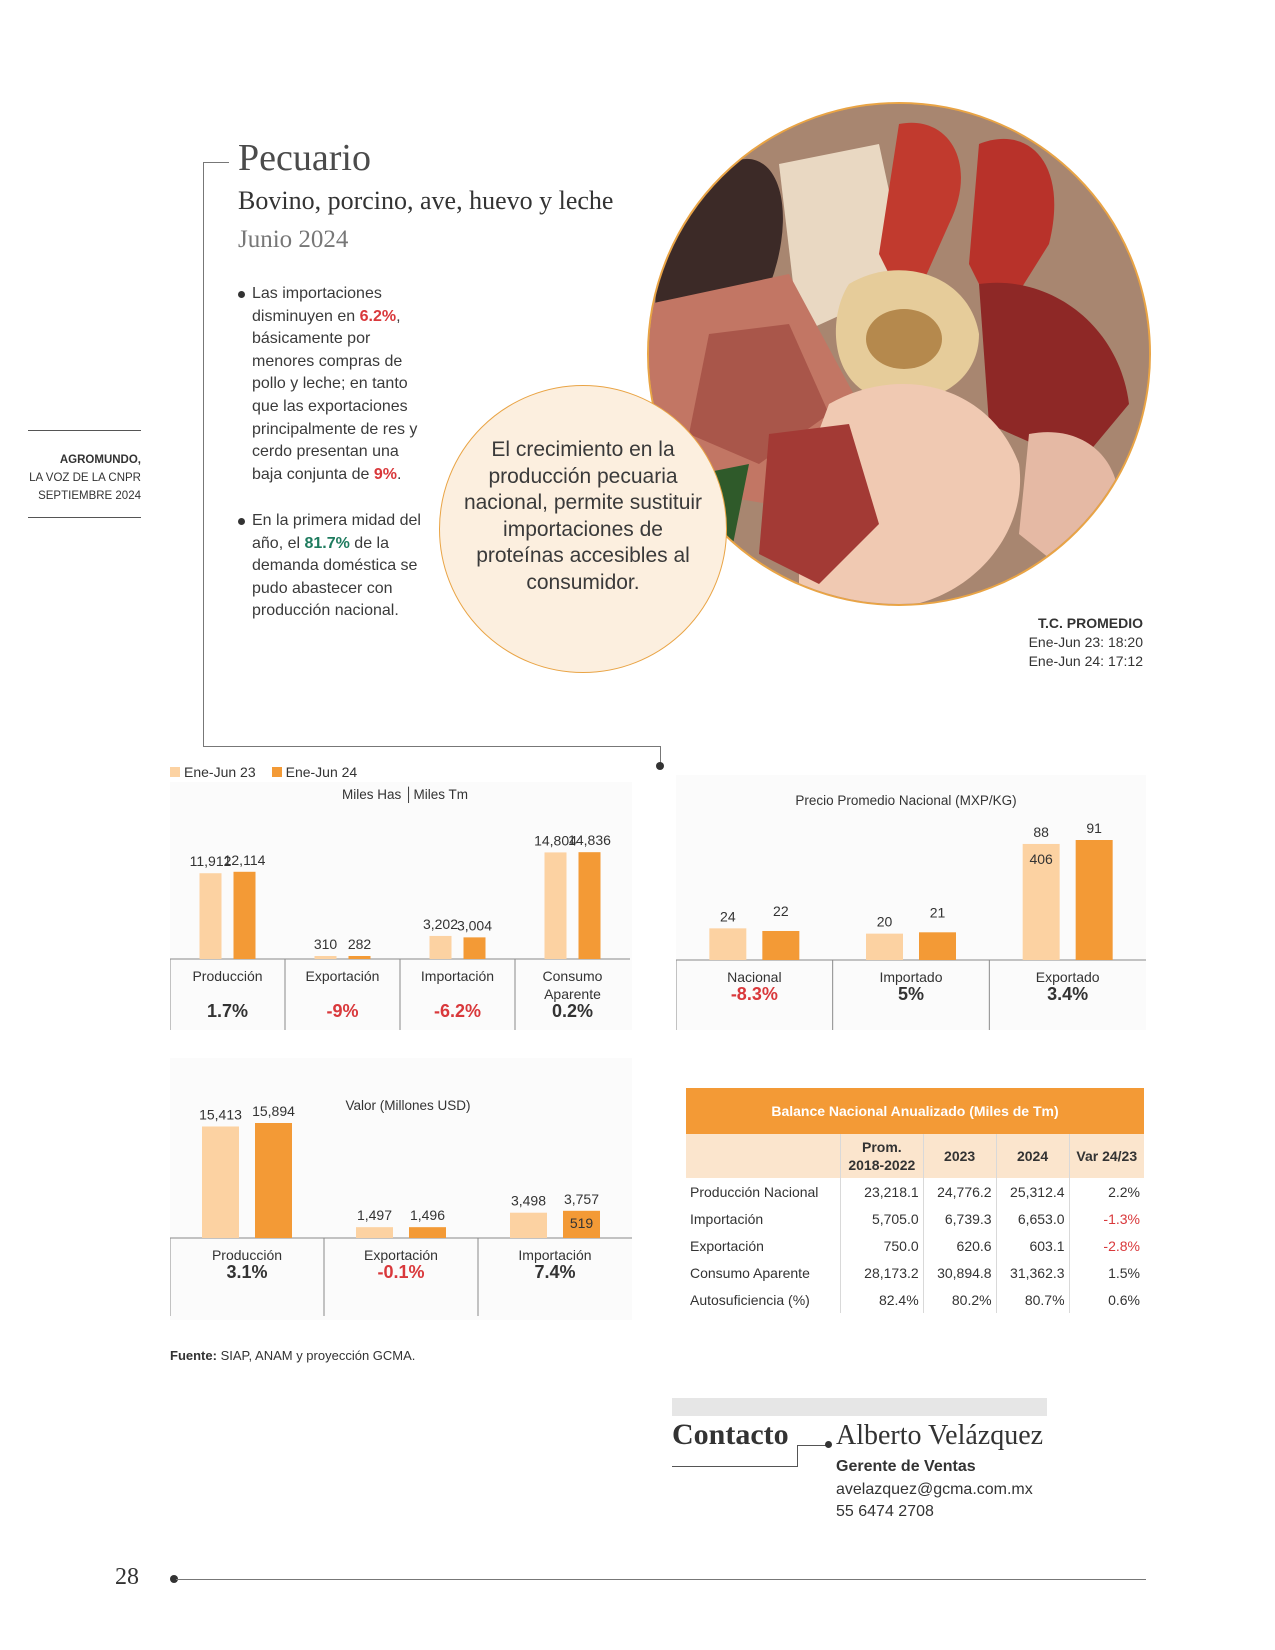 The height and width of the screenshot is (1650, 1275). What do you see at coordinates (781, 911) in the screenshot?
I see `data-label: 22` at bounding box center [781, 911].